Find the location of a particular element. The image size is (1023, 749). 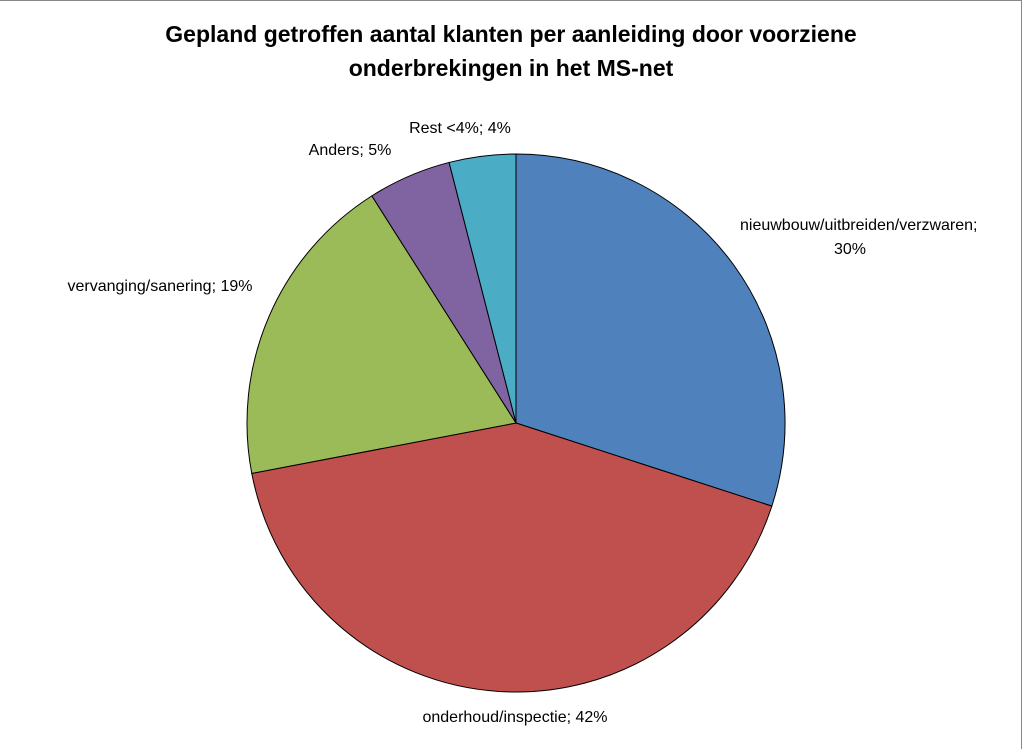

data-label: vervanging/sanering; 19% is located at coordinates (160, 286).